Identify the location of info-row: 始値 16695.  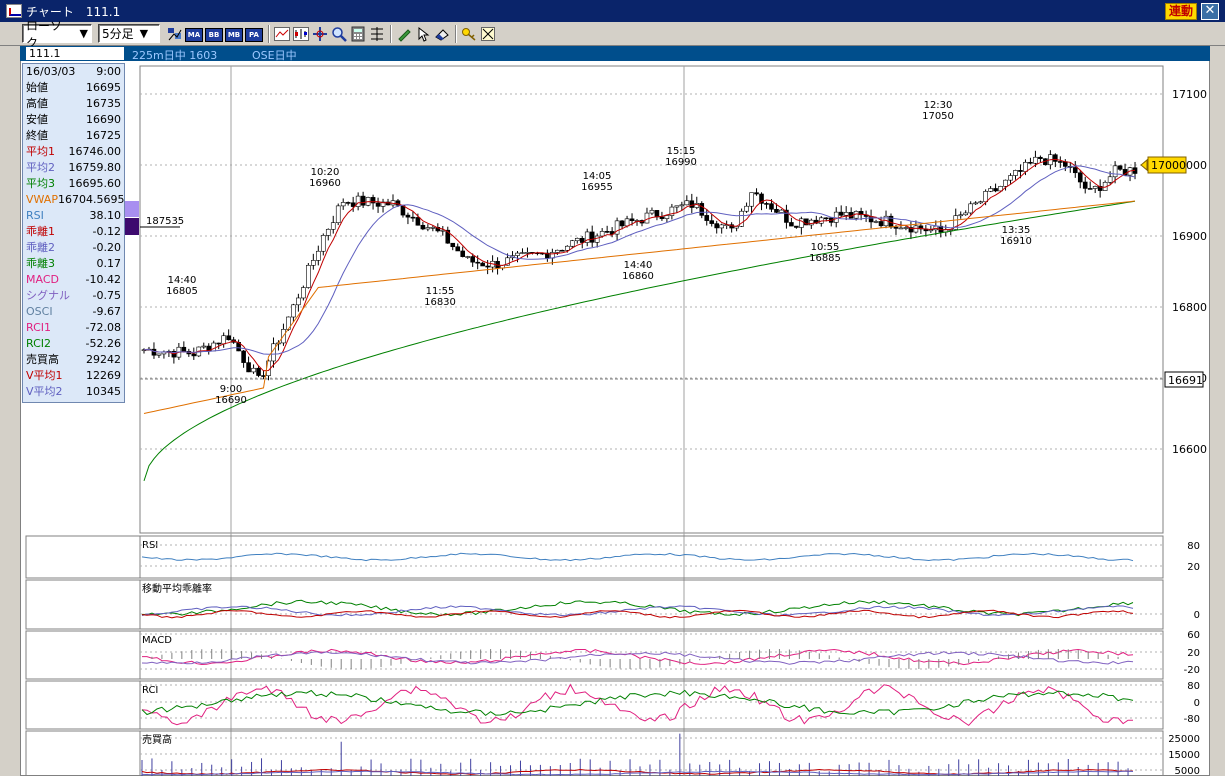
(73, 88).